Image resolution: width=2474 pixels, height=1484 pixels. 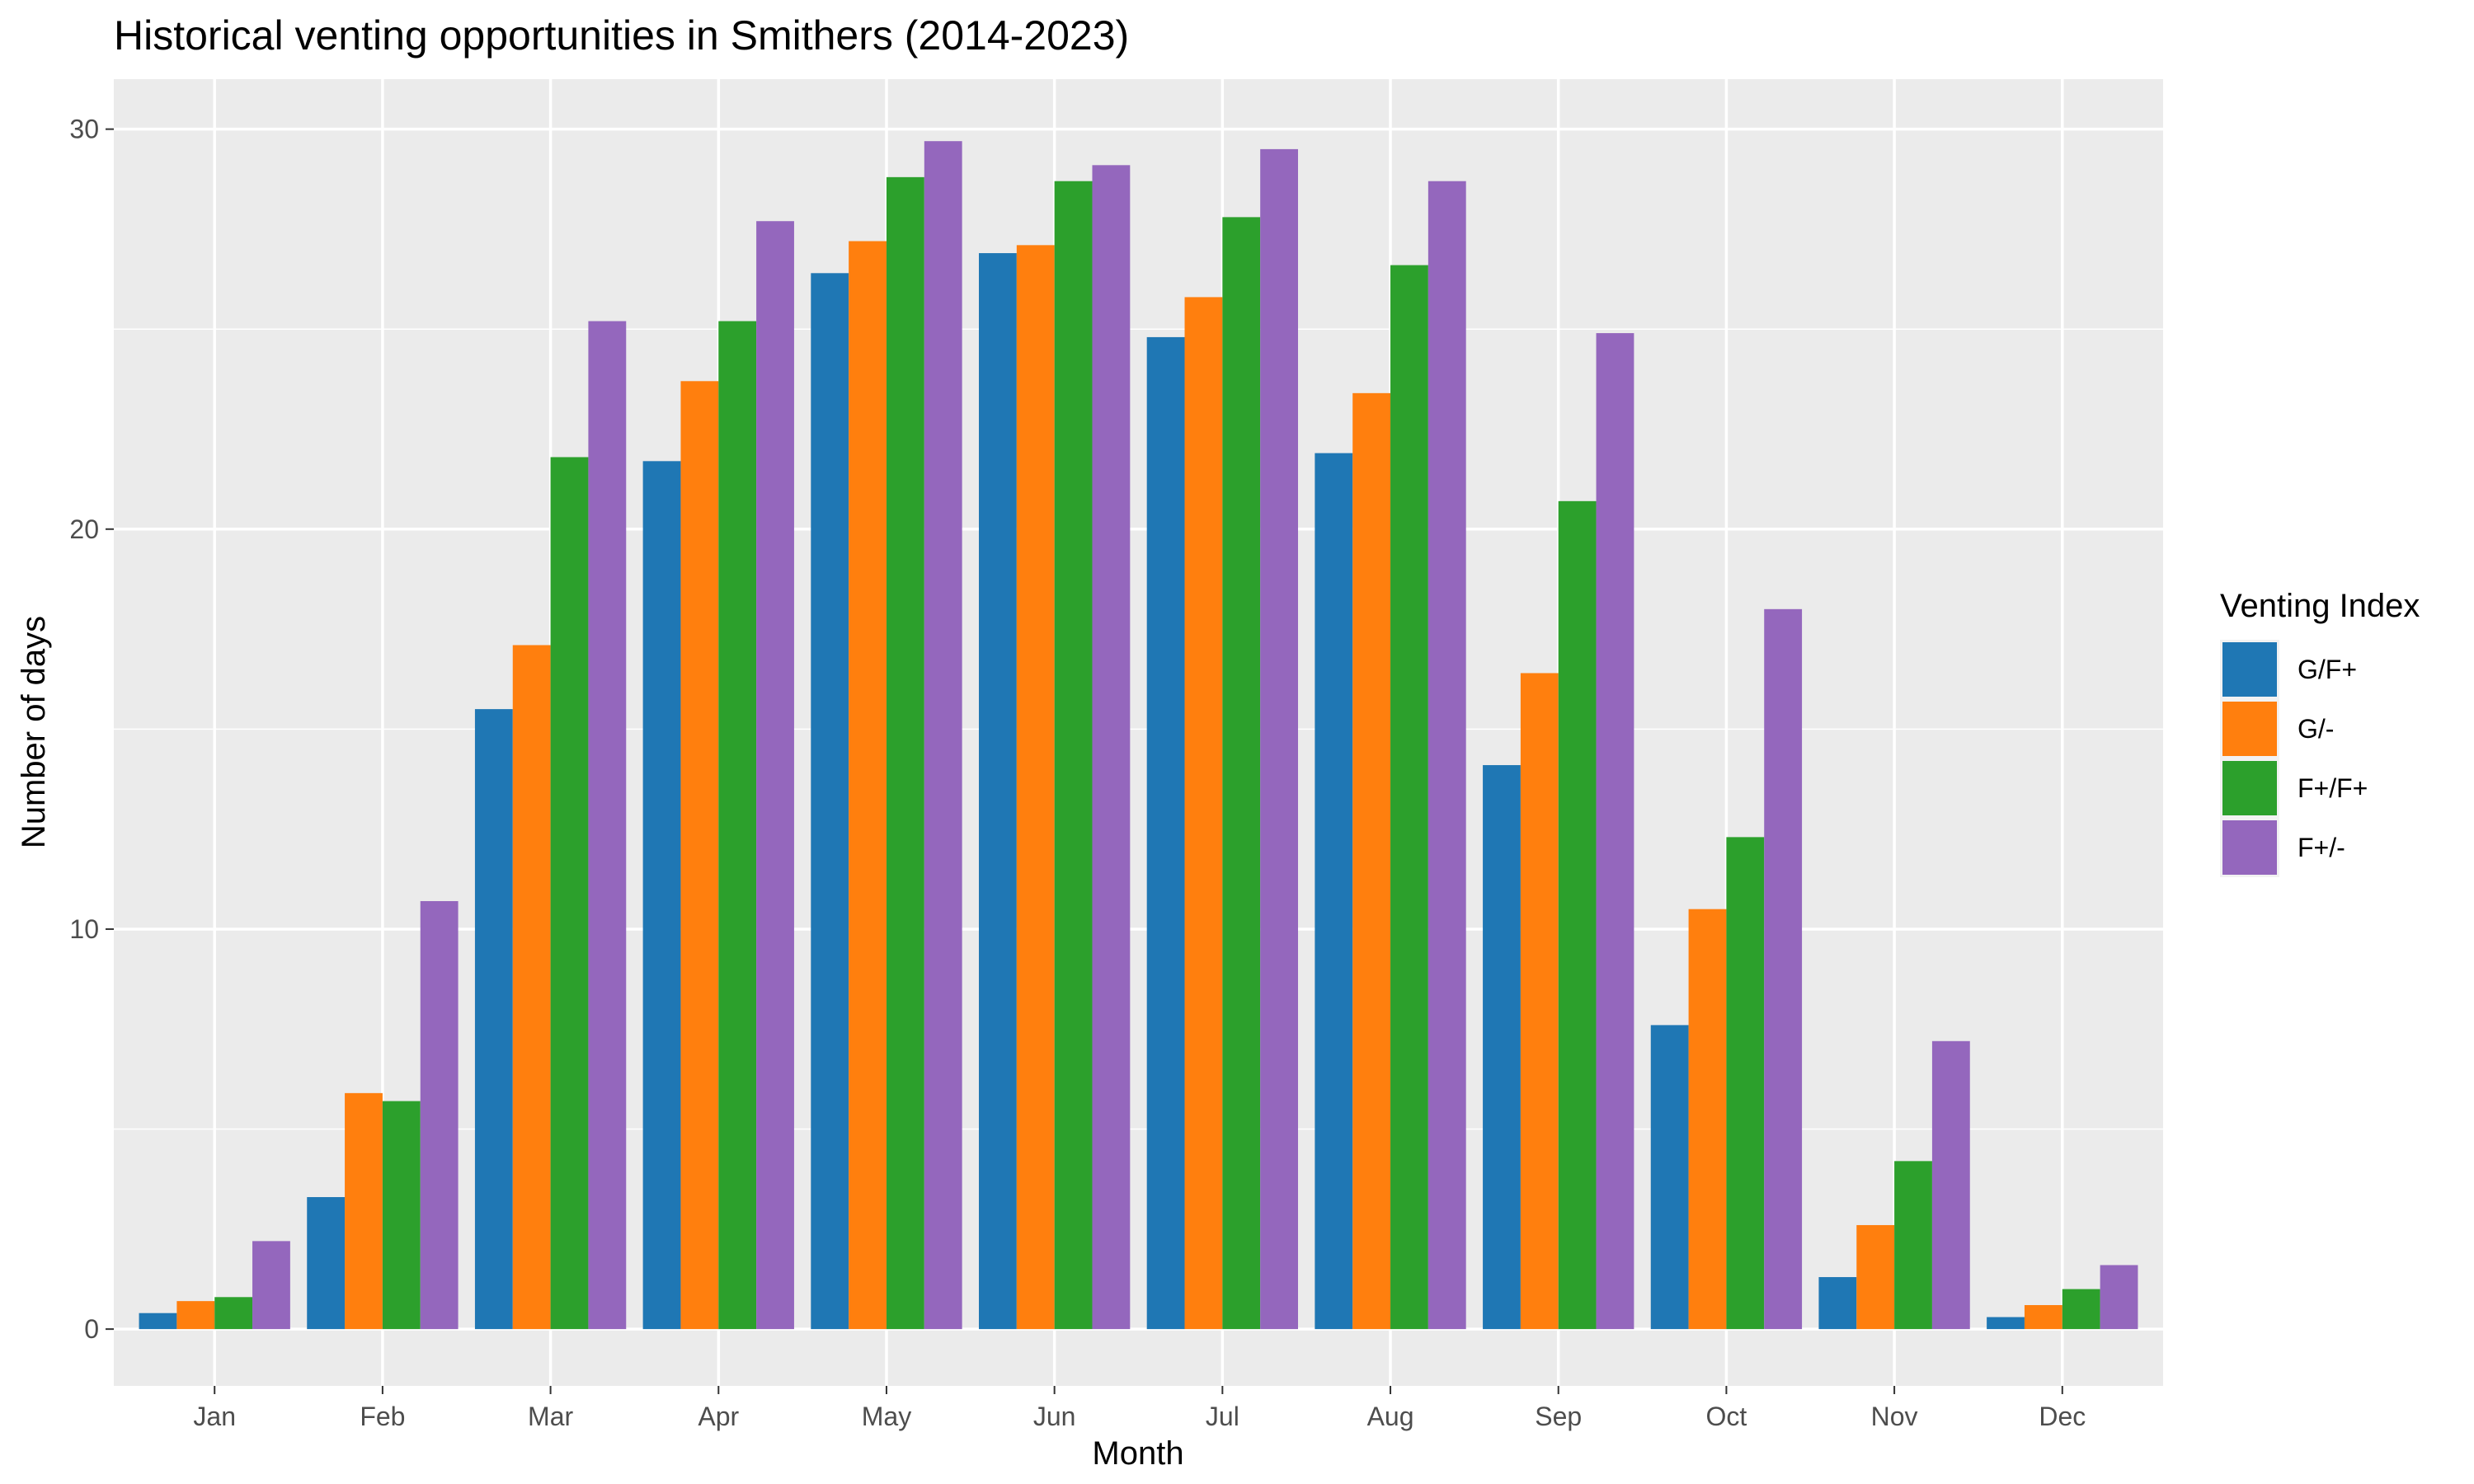 I want to click on y-axis-title: Number of days, so click(x=34, y=732).